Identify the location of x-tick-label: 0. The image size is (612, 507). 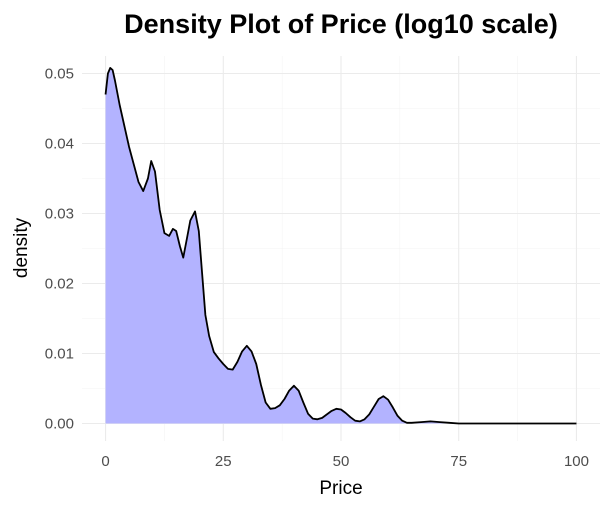
(105, 461).